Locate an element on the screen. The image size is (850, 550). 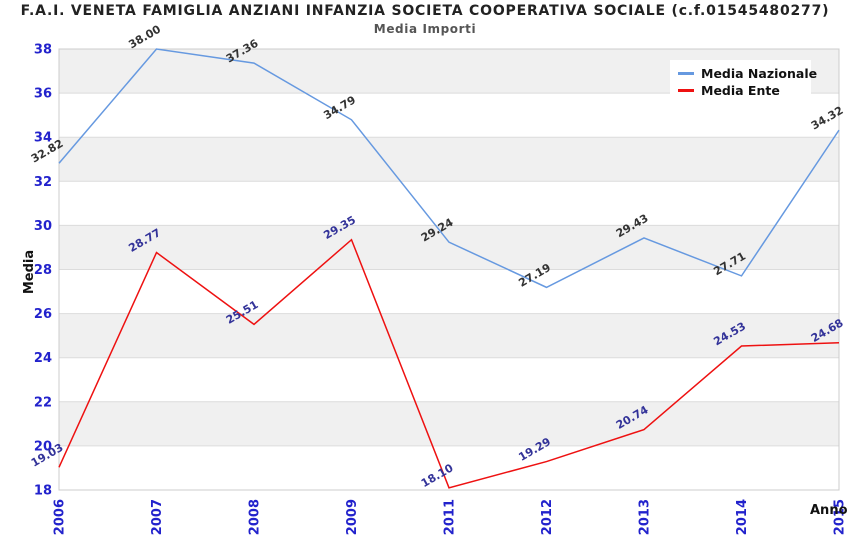
x-tick-label: 2015 is located at coordinates (840, 517).